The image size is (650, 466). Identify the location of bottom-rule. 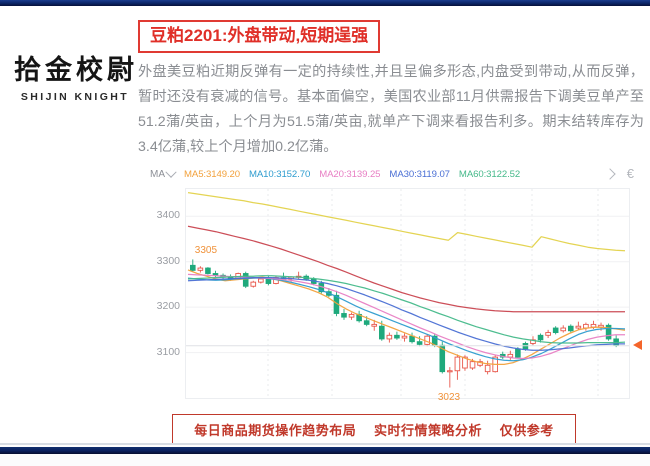
(325, 450).